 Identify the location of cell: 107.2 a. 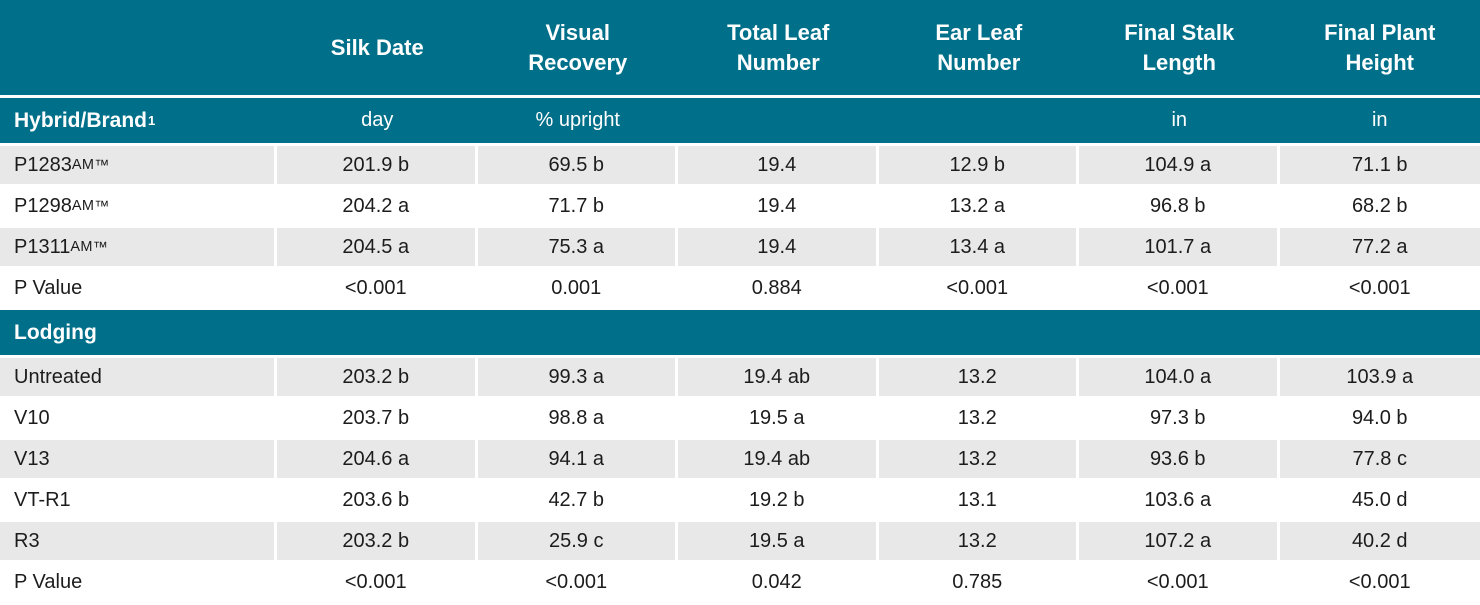
(1179, 541).